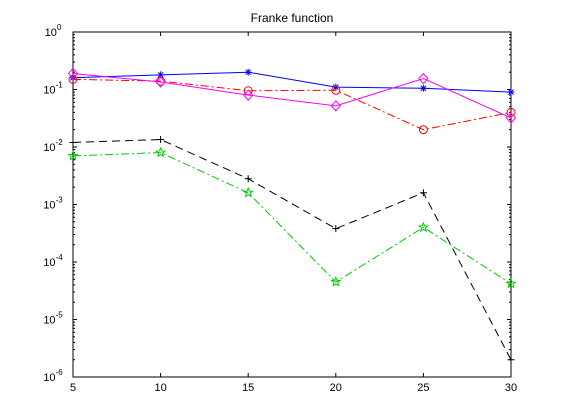  Describe the element at coordinates (53, 146) in the screenshot. I see `y-tick-label: 10⁻²` at that location.